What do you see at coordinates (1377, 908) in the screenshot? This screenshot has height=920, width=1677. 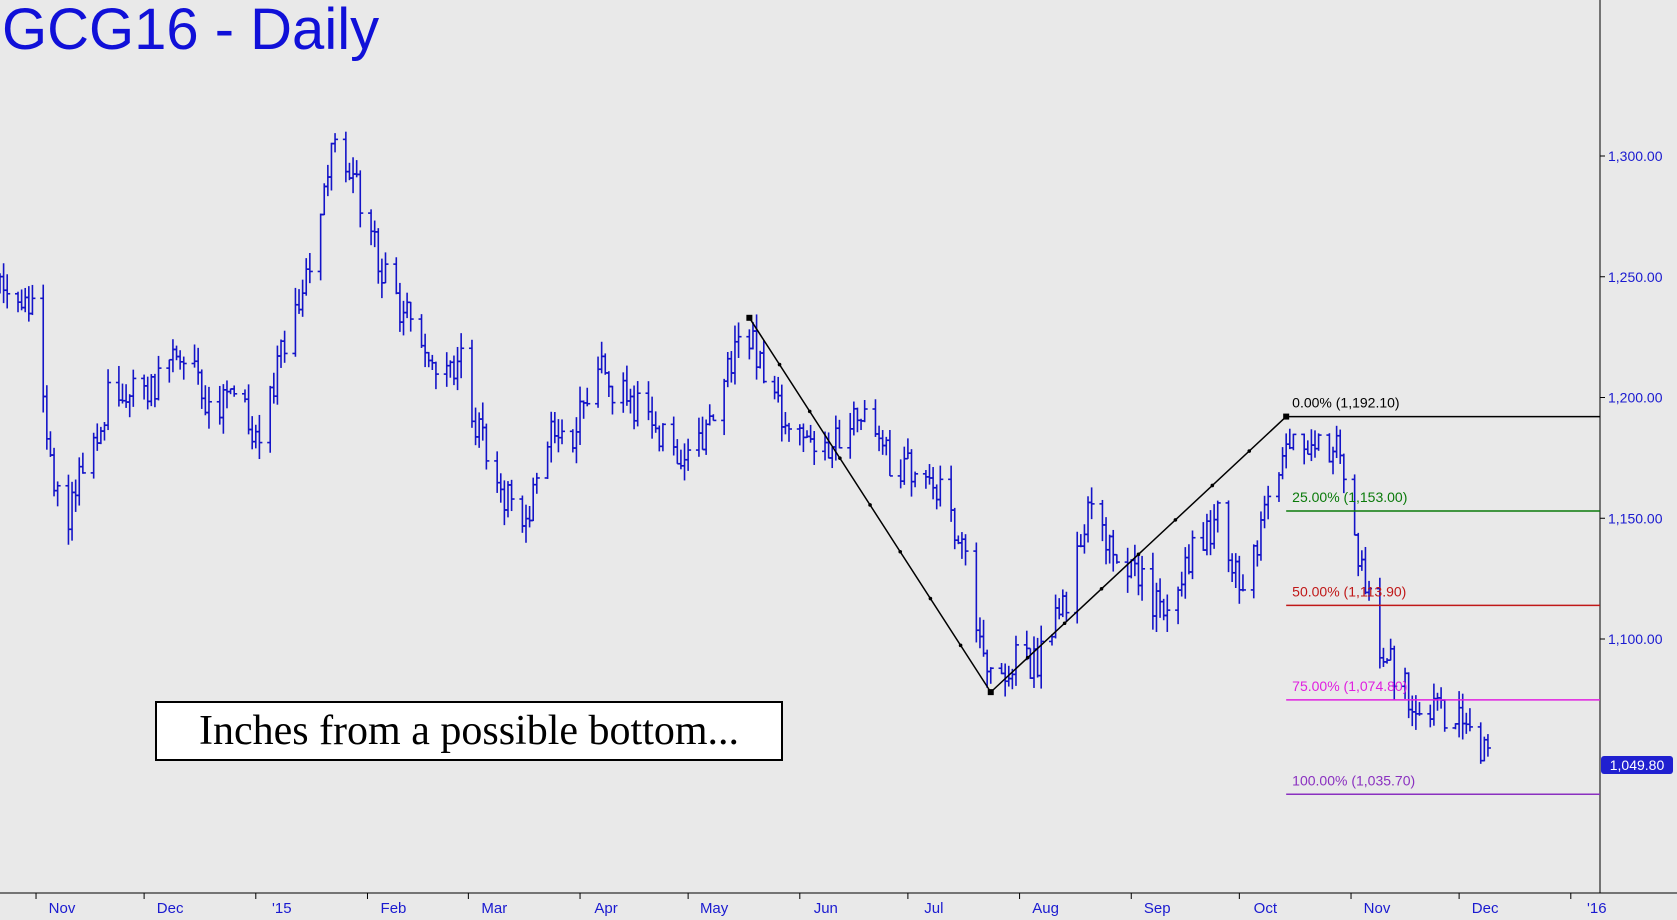 I see `x-tick-label: Nov` at bounding box center [1377, 908].